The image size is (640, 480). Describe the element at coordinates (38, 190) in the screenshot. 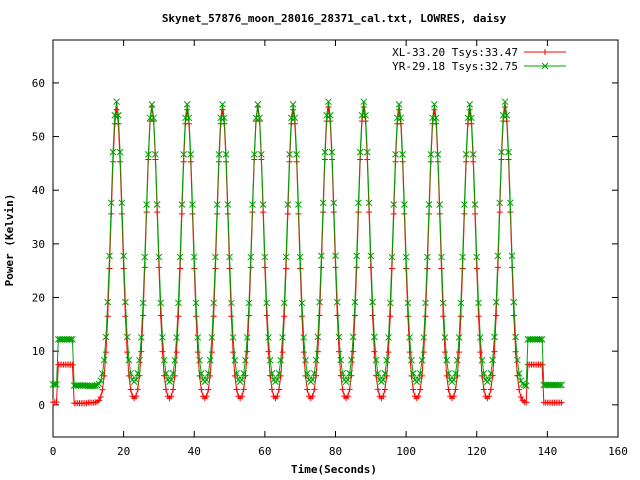

I see `y-tick-label: 40` at that location.